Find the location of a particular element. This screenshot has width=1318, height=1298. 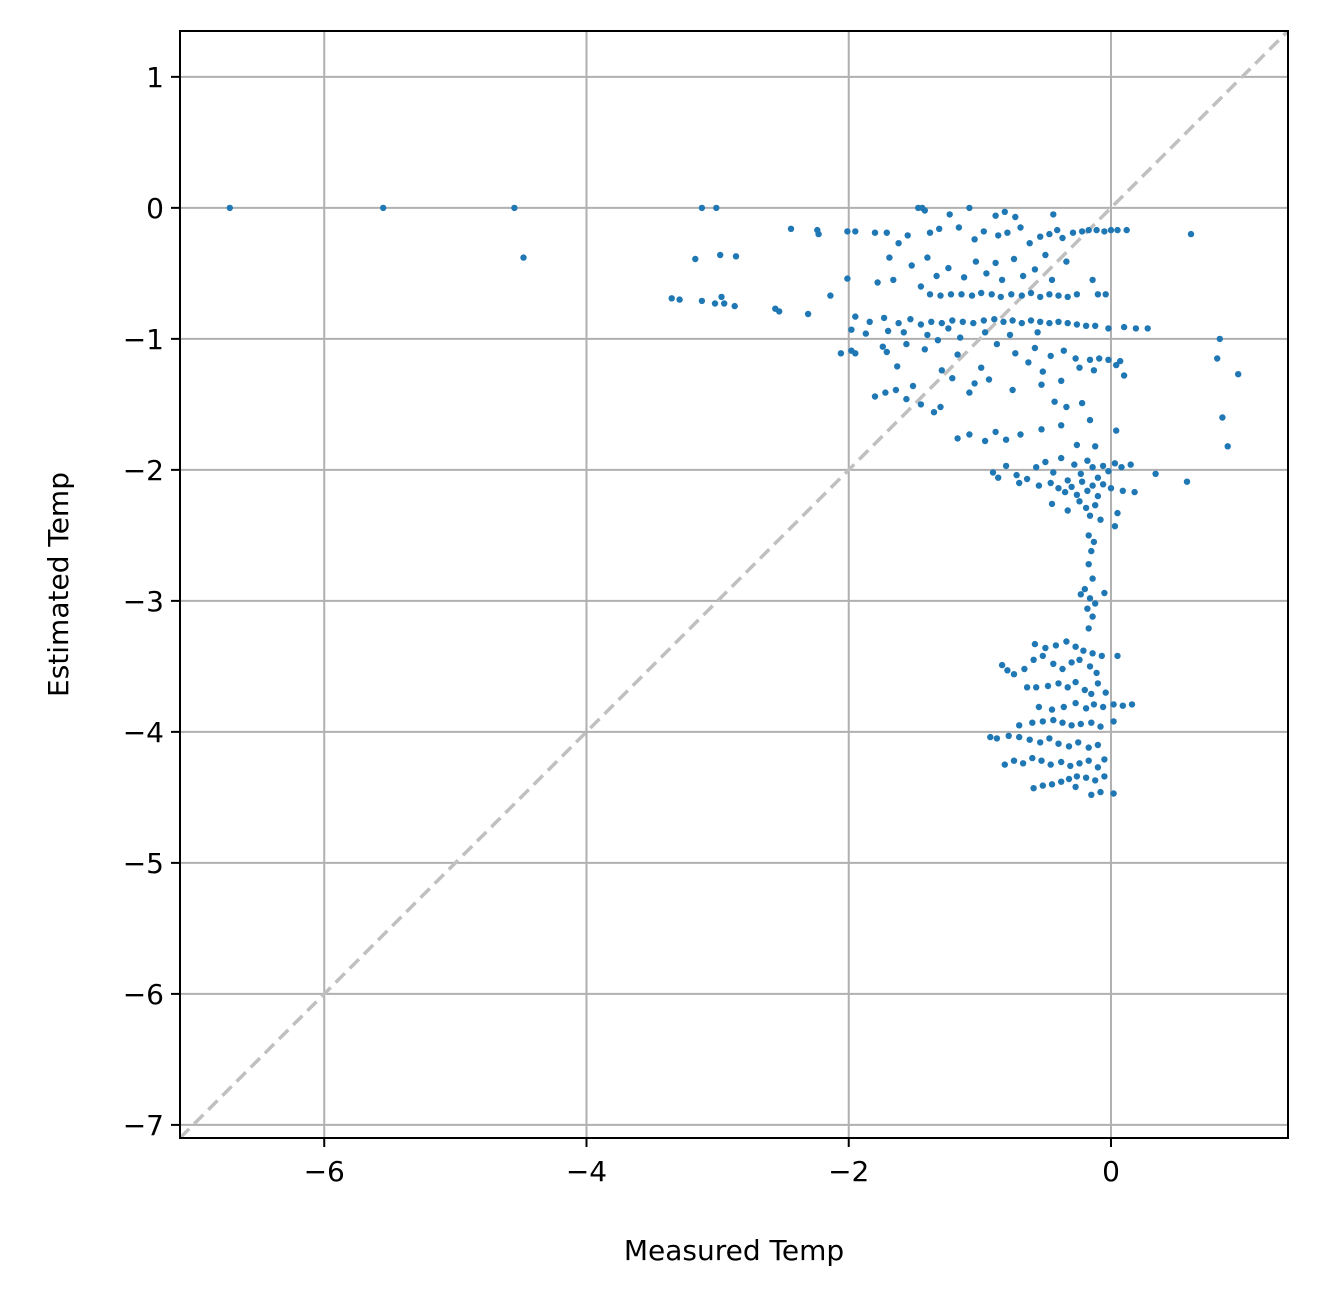

x-axis-label: Measured Temp is located at coordinates (734, 1250).